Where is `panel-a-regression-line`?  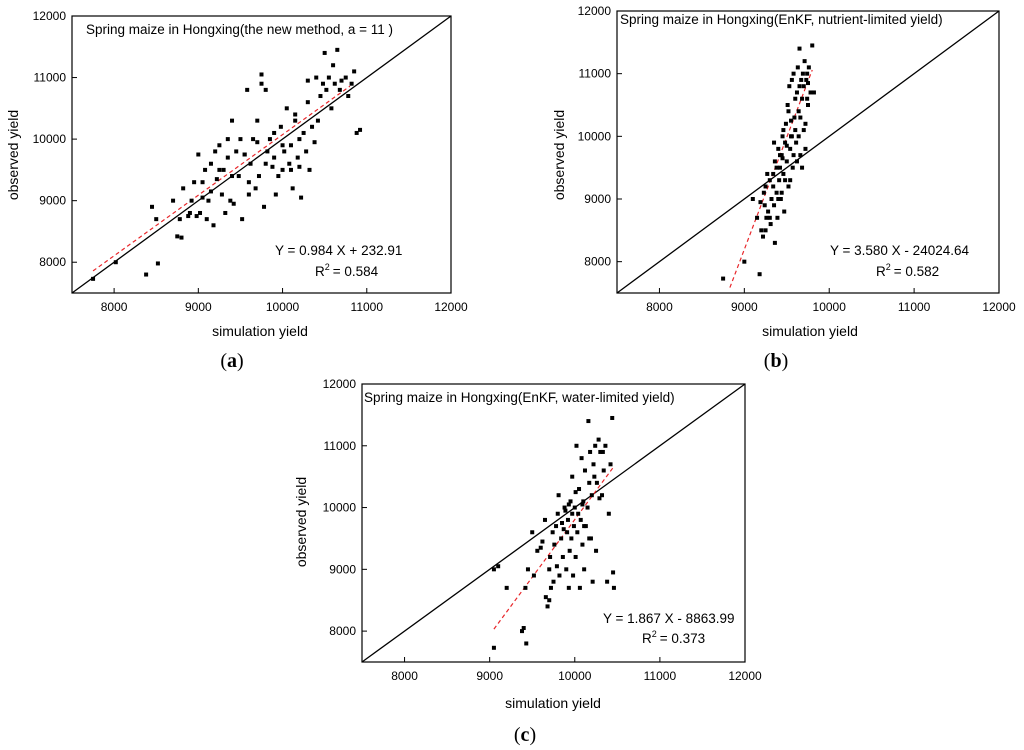
panel-a-regression-line is located at coordinates (221, 178).